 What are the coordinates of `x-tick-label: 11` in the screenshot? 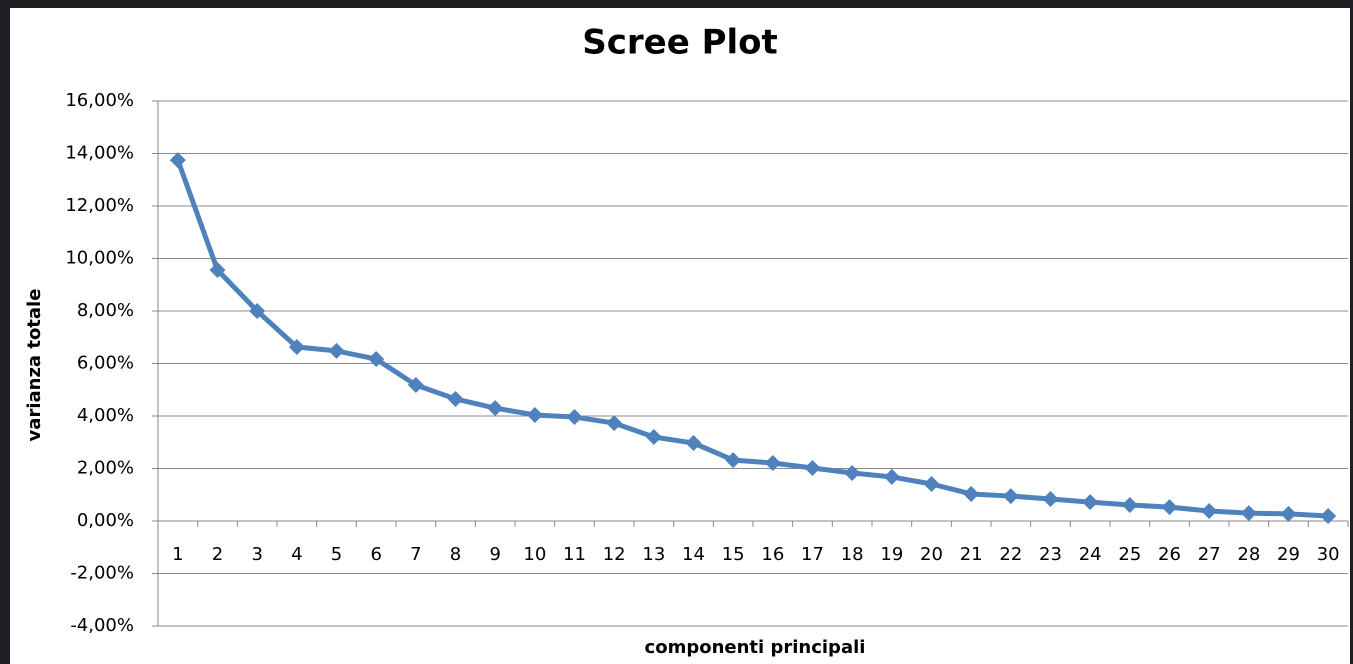 It's located at (574, 554).